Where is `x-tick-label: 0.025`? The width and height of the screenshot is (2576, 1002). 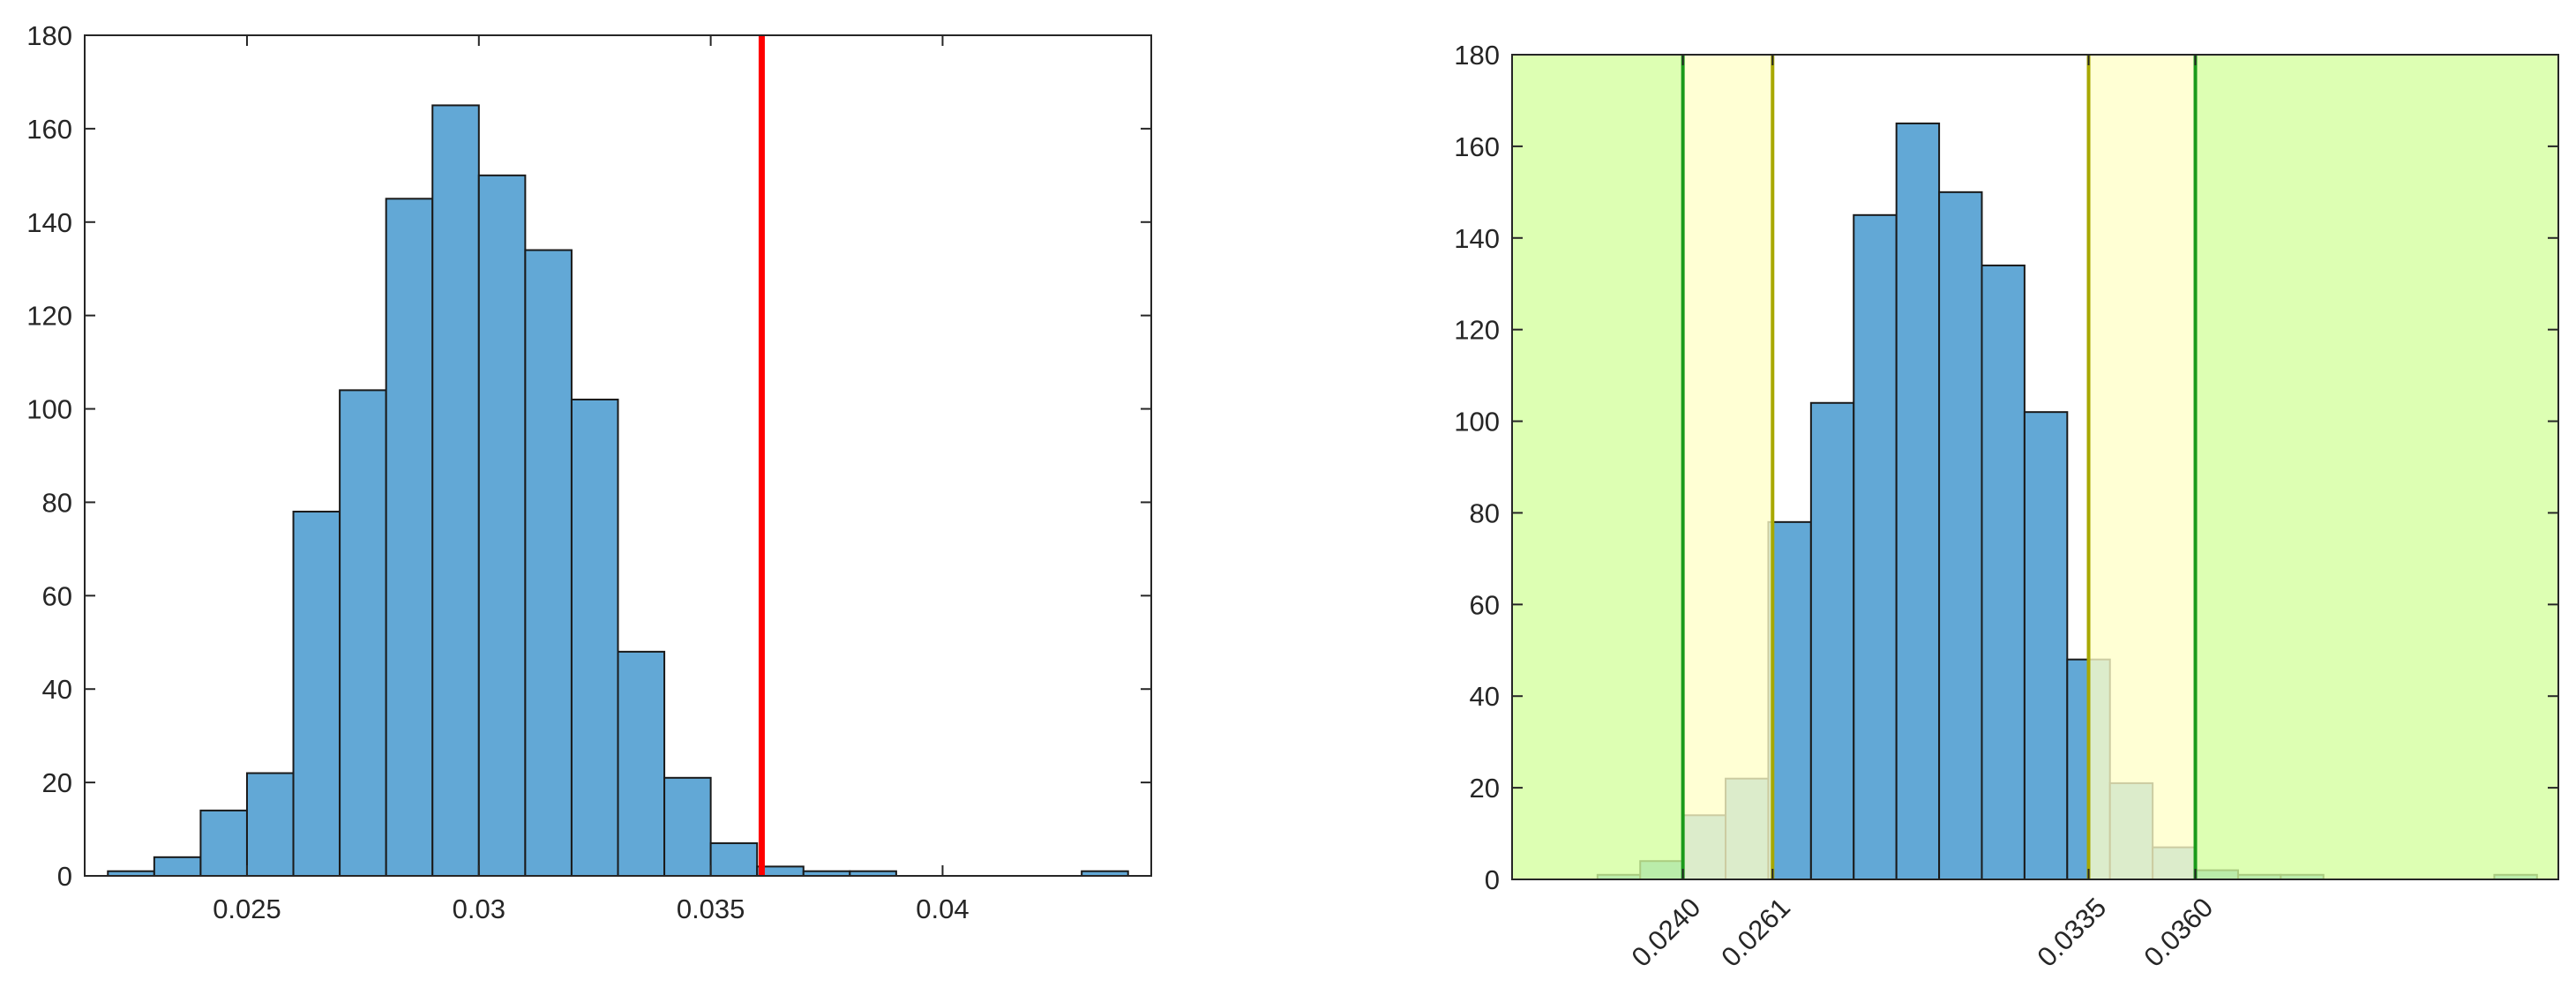
x-tick-label: 0.025 is located at coordinates (247, 909).